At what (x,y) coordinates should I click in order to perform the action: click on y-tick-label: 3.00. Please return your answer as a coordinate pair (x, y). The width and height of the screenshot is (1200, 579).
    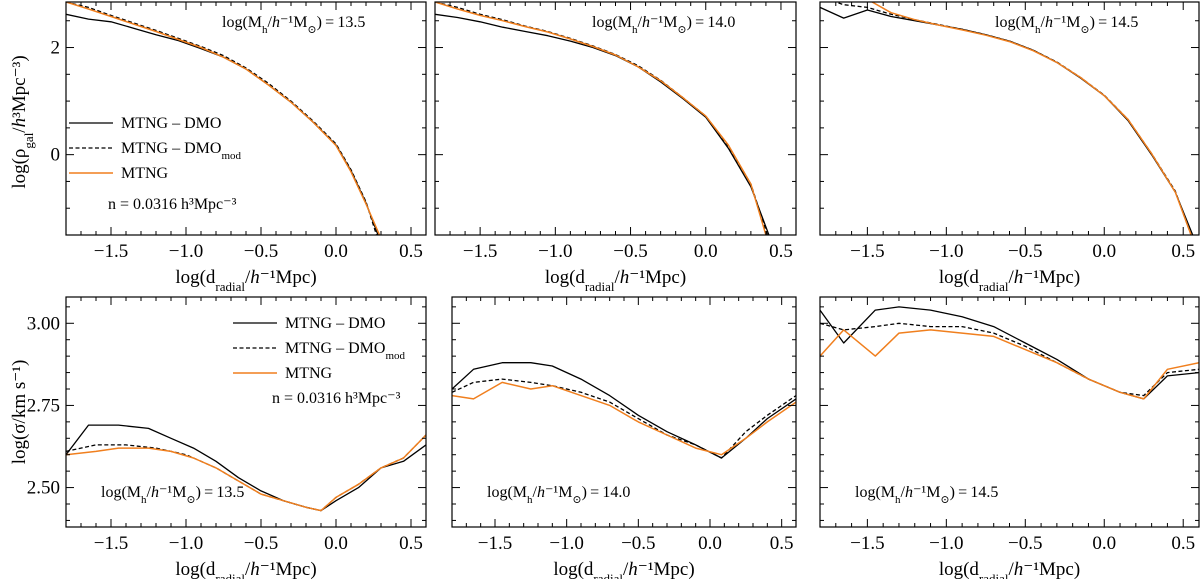
    Looking at the image, I should click on (43, 323).